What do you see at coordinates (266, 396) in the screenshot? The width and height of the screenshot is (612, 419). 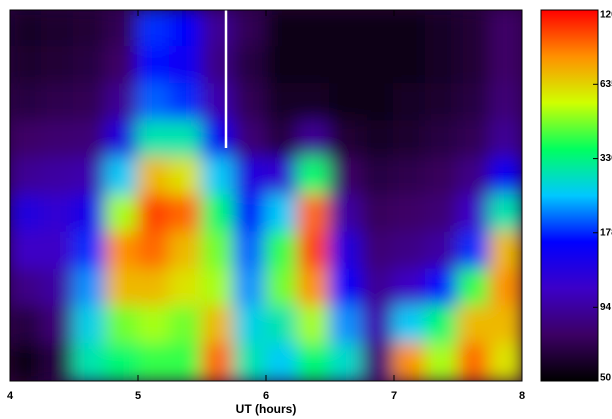 I see `x-tick-label: 6` at bounding box center [266, 396].